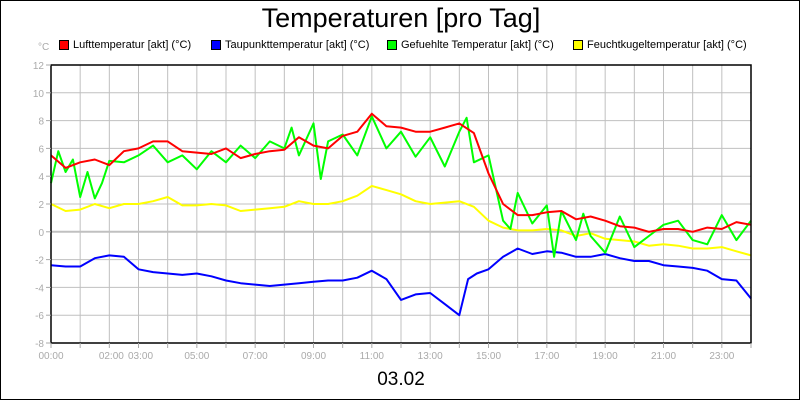  I want to click on y-tick-label: 6, so click(41, 149).